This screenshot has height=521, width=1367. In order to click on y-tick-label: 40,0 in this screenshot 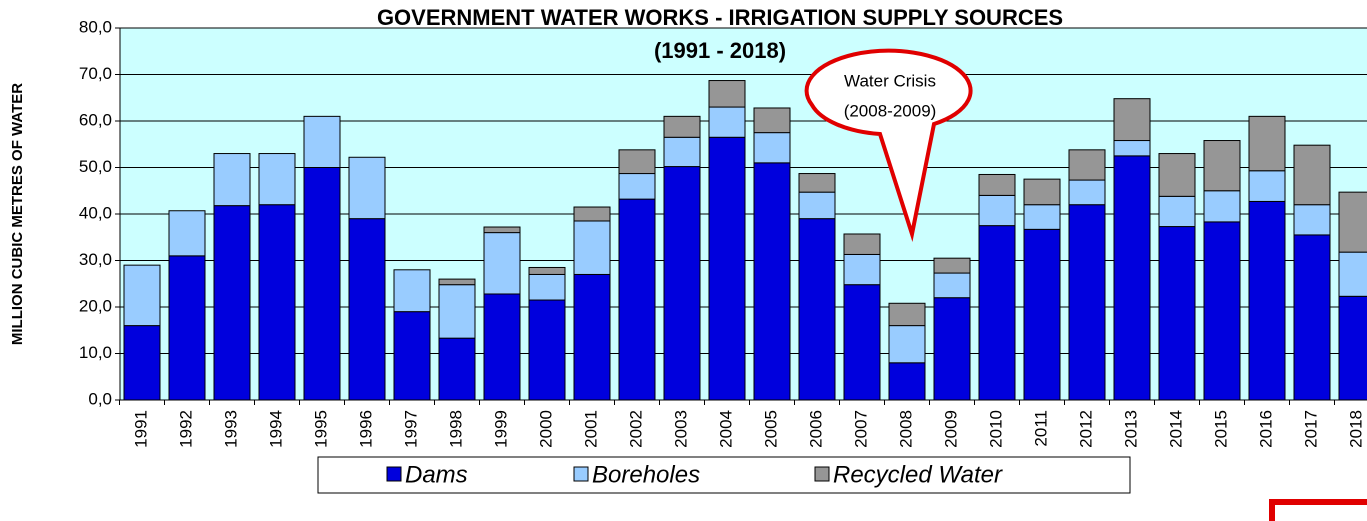, I will do `click(95, 212)`.